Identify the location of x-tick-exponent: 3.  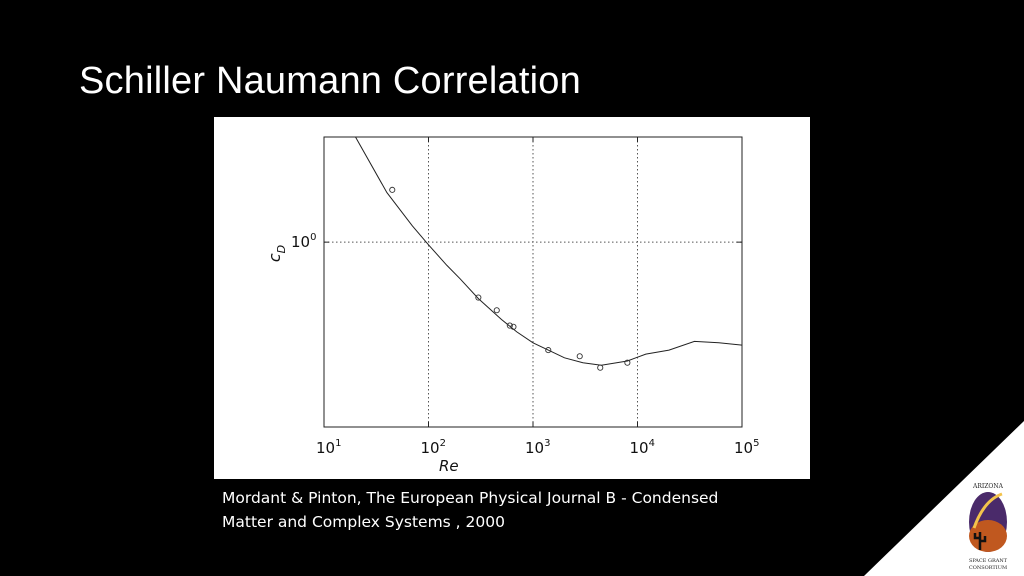
(547, 443).